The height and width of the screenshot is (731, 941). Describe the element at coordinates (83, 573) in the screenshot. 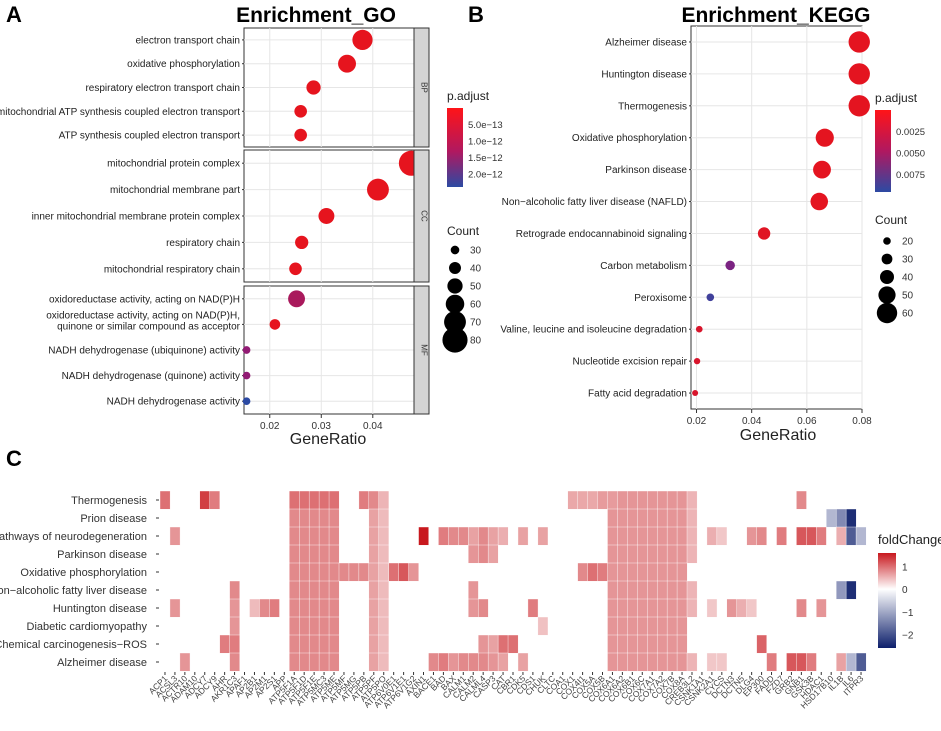

I see `heatmap-row-label: Oxidative phosphorylation` at that location.